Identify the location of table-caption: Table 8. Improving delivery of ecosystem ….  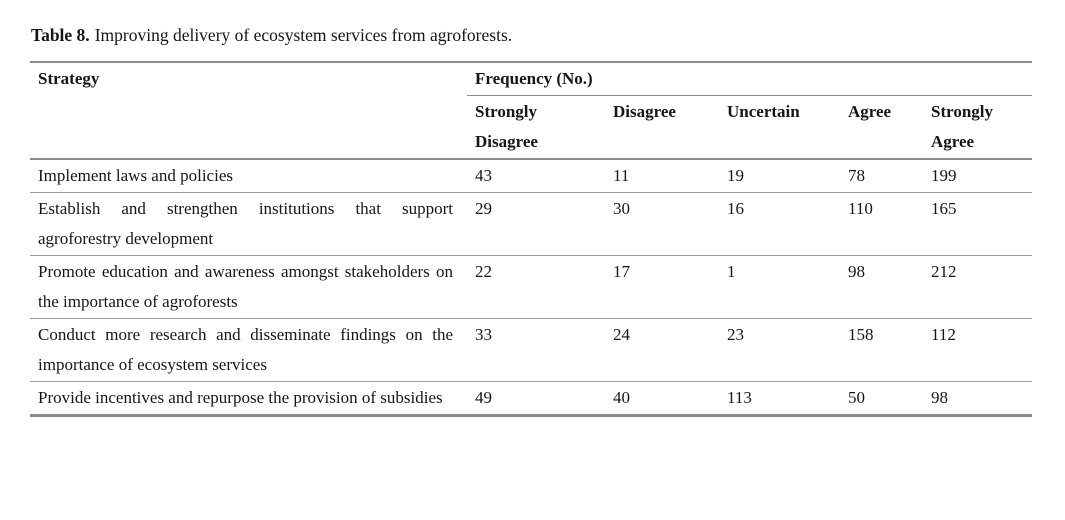
(533, 35).